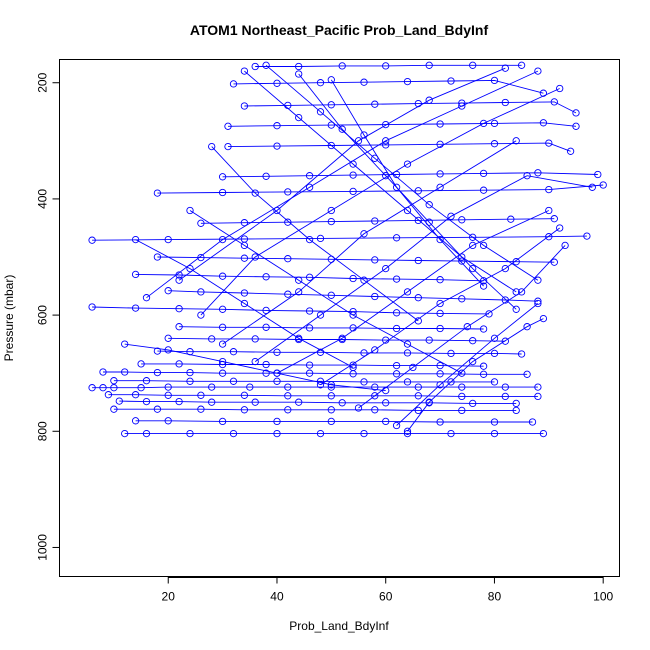 This screenshot has width=650, height=650. What do you see at coordinates (43, 199) in the screenshot?
I see `y-tick-label: 400` at bounding box center [43, 199].